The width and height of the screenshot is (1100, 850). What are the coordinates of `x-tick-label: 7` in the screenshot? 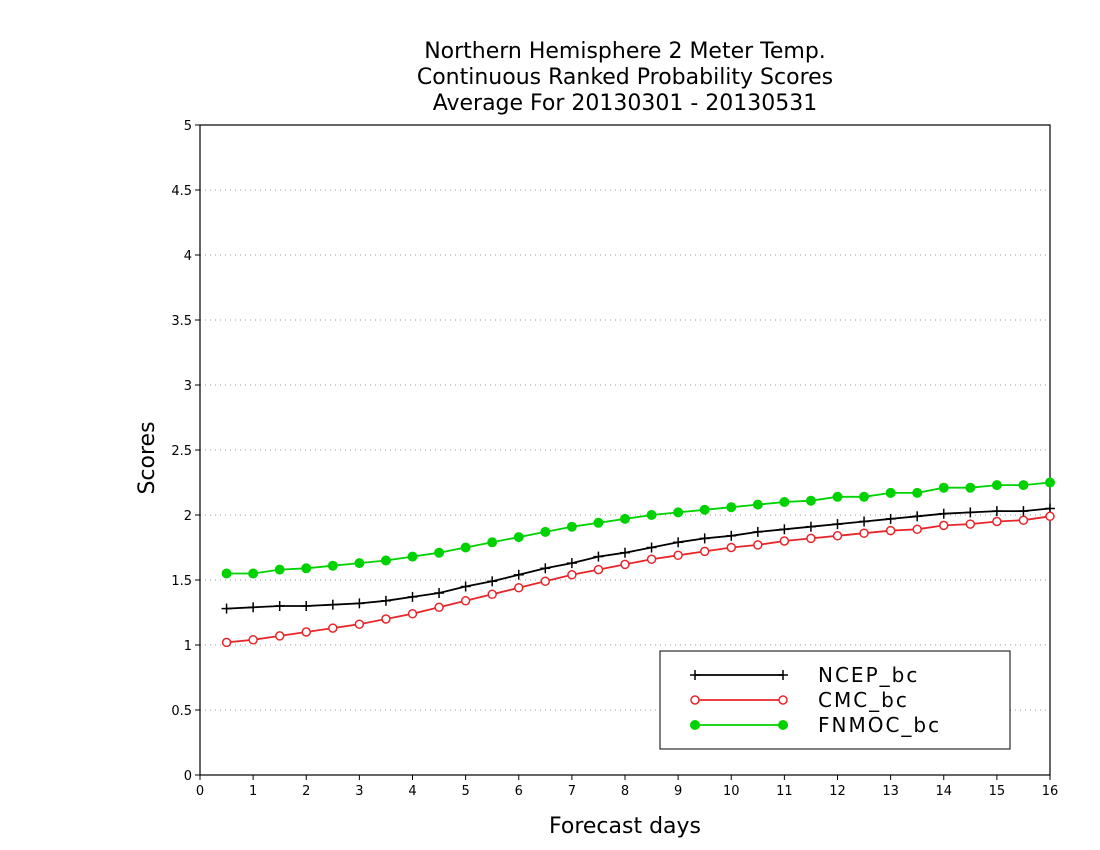 It's located at (572, 791).